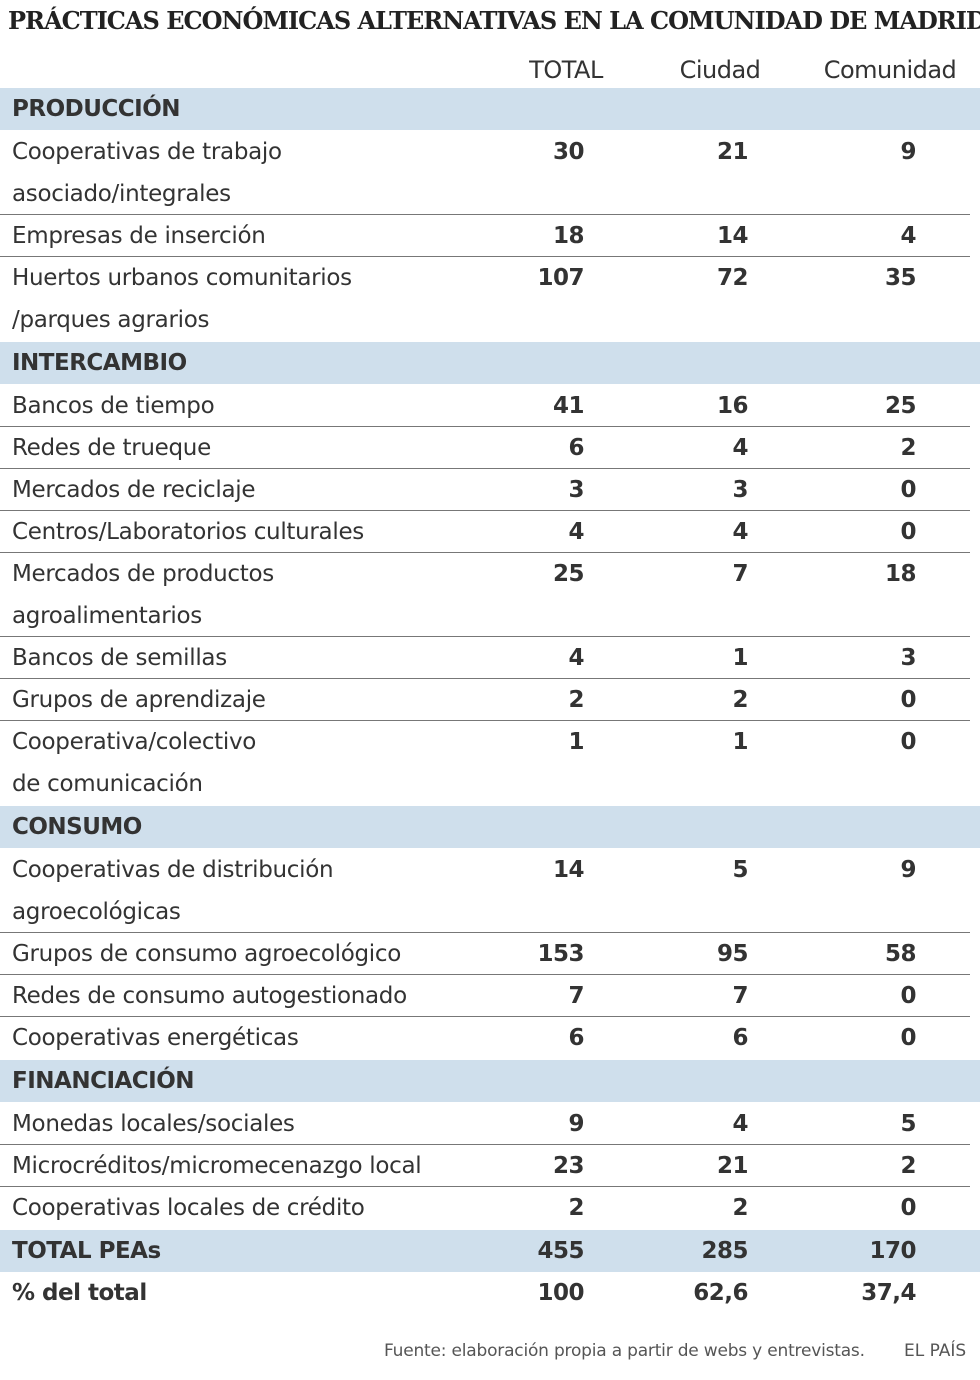 Image resolution: width=980 pixels, height=1380 pixels. I want to click on cell-total: 1, so click(576, 742).